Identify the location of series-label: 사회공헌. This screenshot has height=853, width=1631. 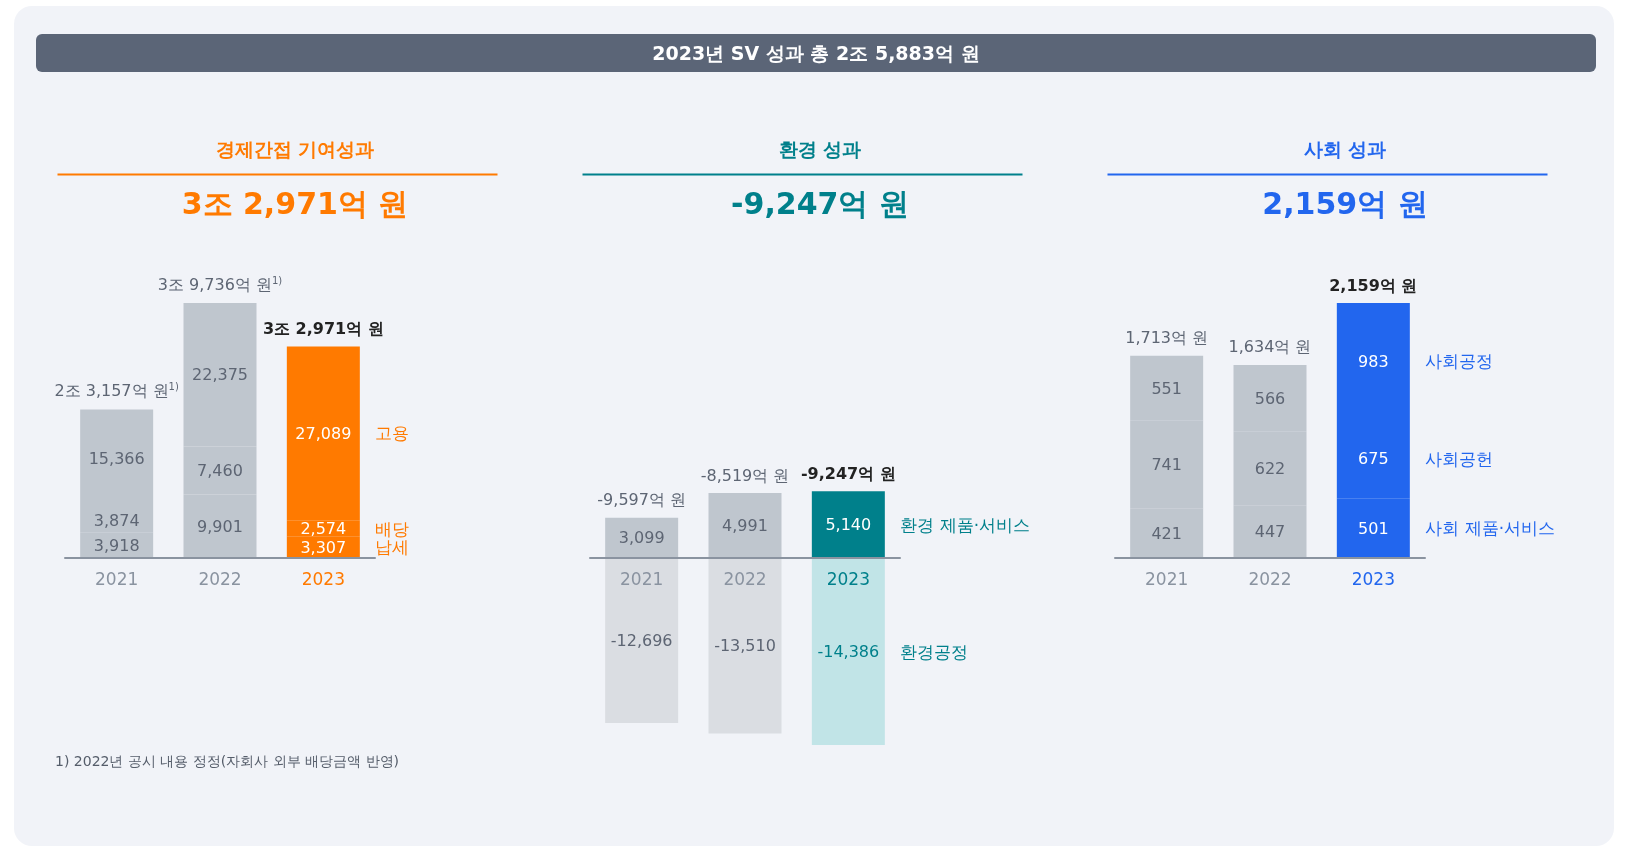
(1459, 458).